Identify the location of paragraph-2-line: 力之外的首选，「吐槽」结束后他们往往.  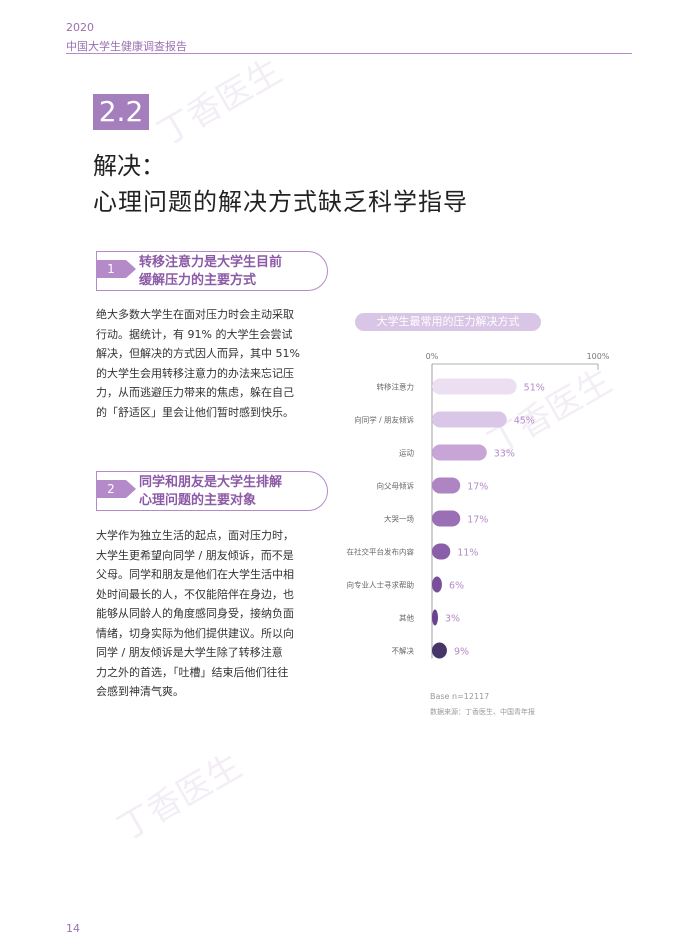
(192, 672).